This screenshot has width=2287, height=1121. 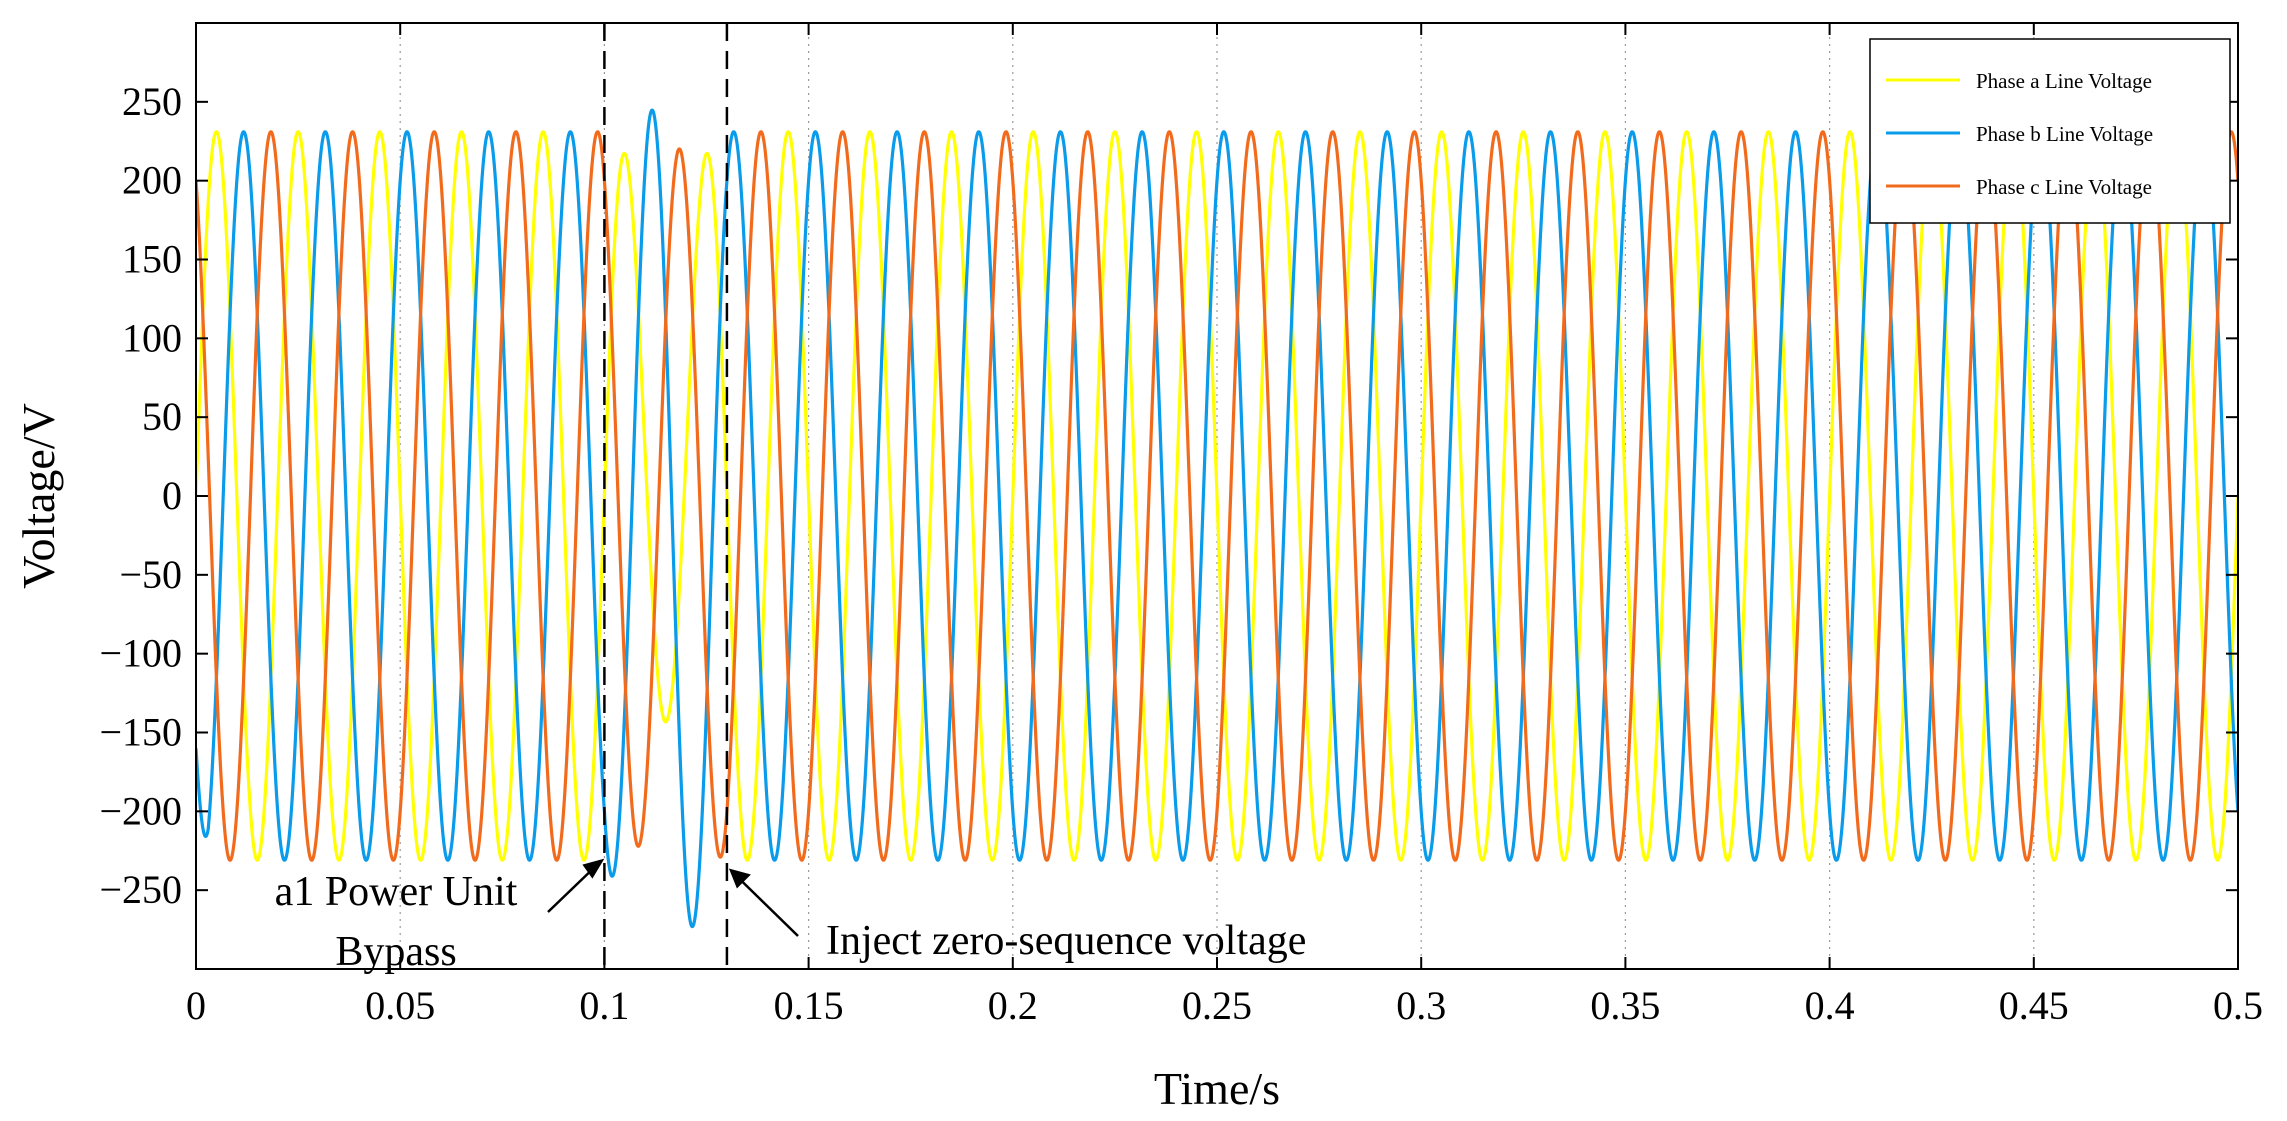 I want to click on x-tick-label: 0.45, so click(x=2034, y=1005).